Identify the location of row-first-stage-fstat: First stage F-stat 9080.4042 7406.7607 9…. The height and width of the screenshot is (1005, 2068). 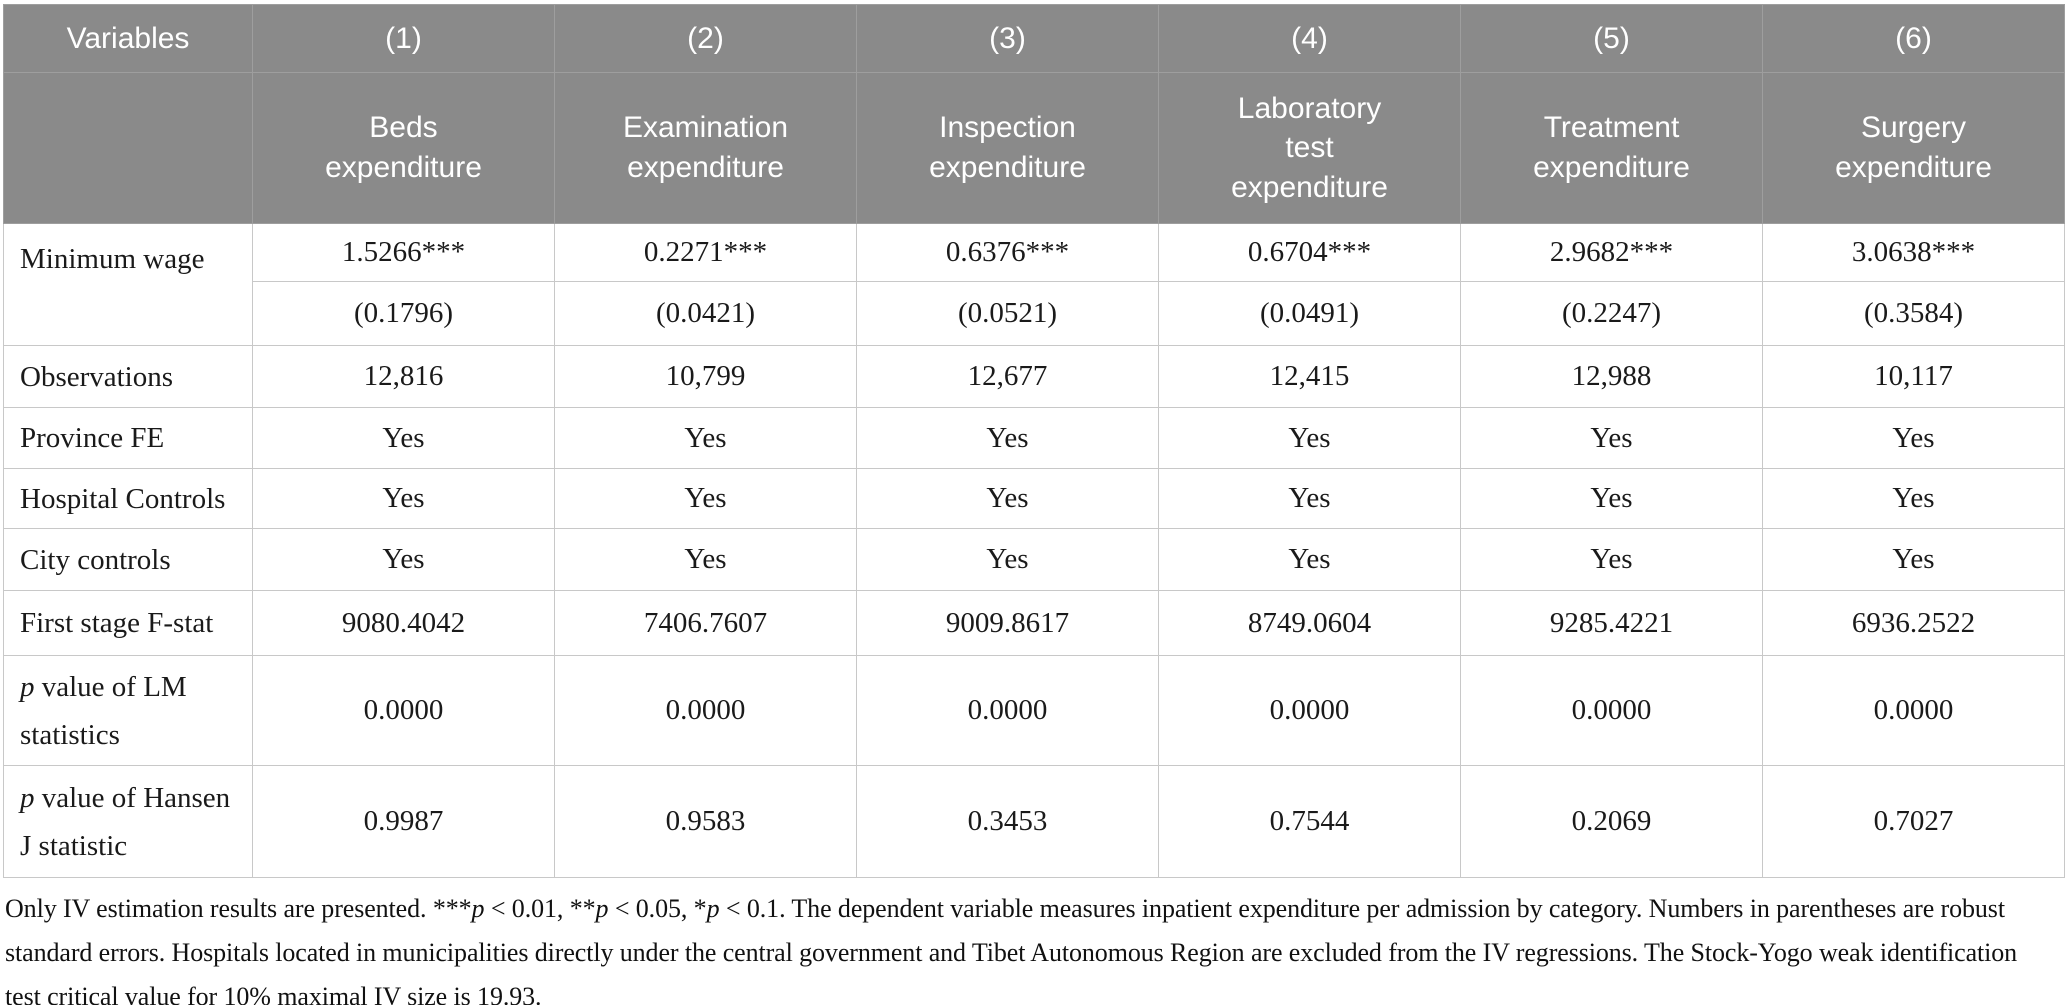
(1034, 623).